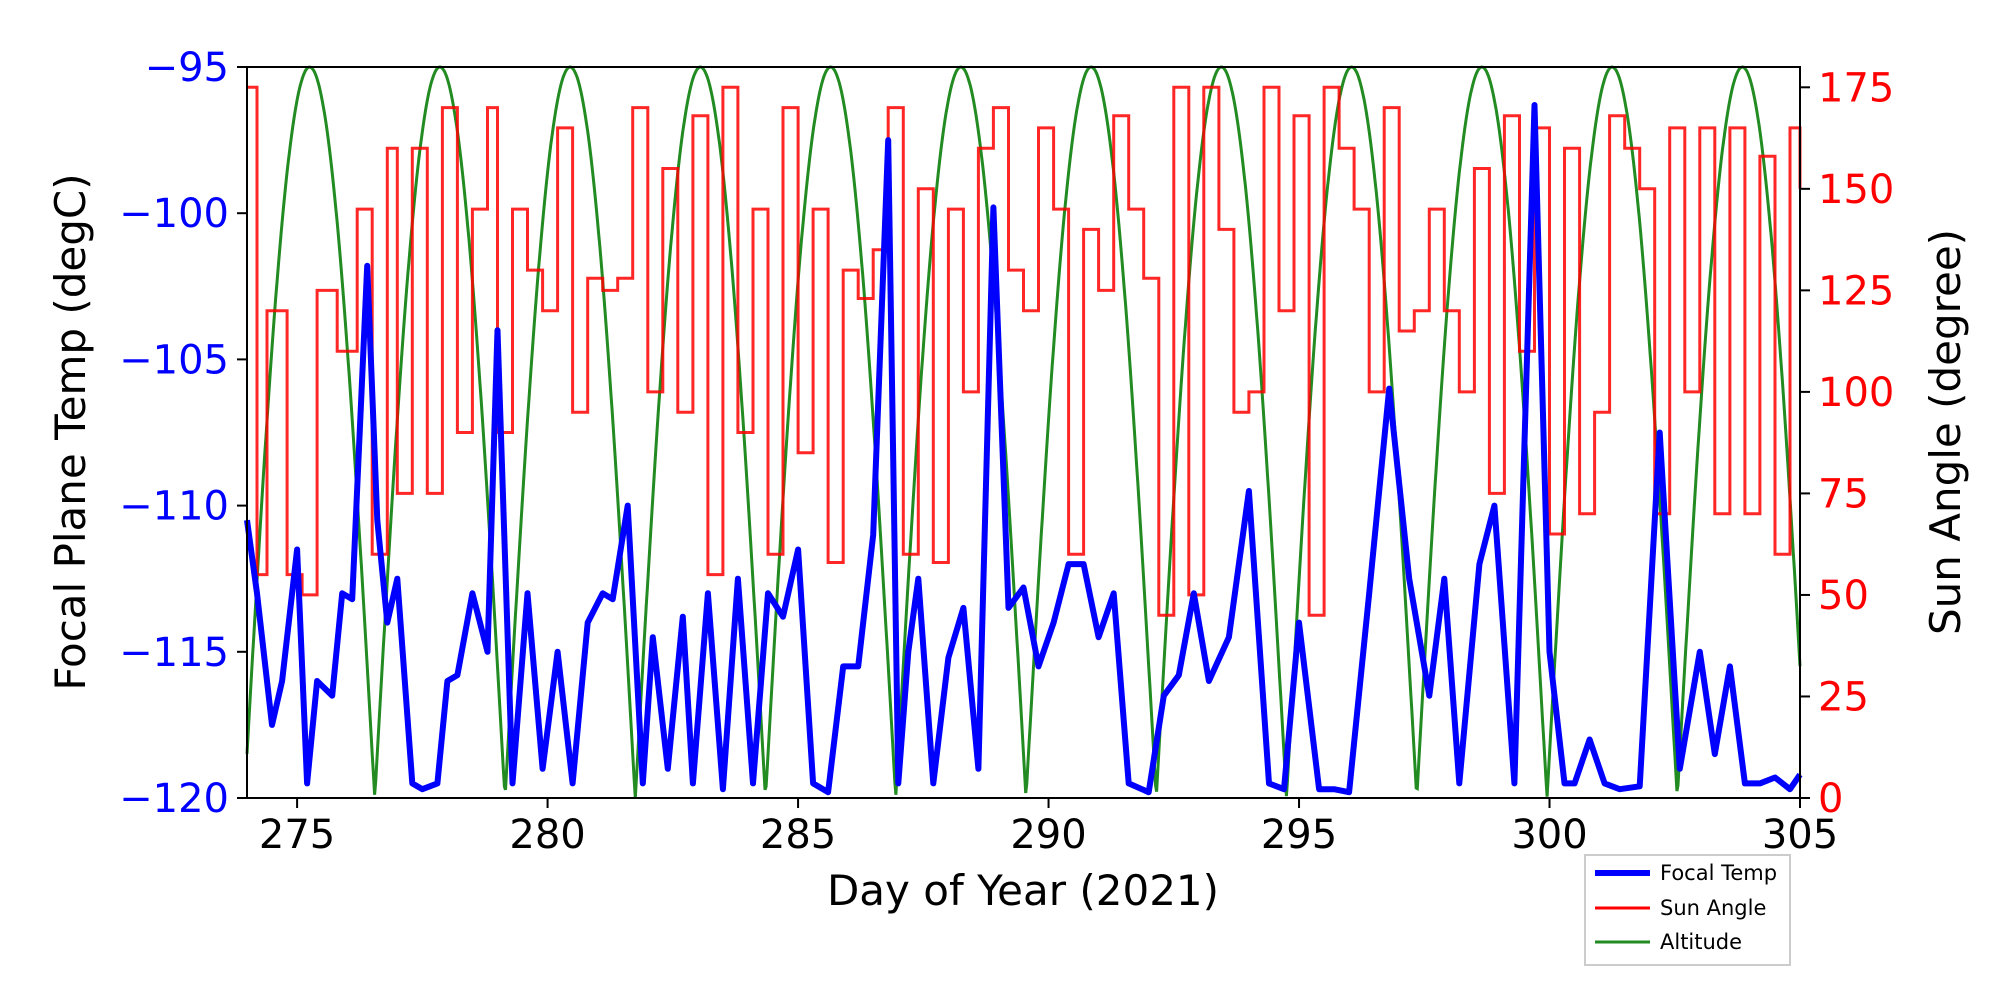 The image size is (2000, 1000). What do you see at coordinates (1549, 835) in the screenshot?
I see `x-tick-label: 300` at bounding box center [1549, 835].